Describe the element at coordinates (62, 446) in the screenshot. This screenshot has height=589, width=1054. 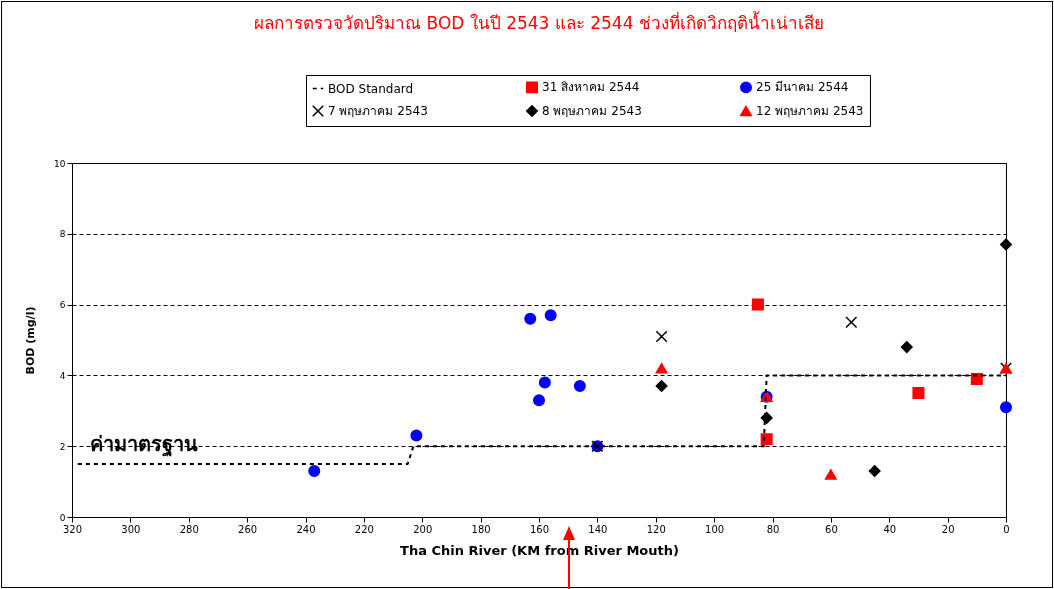
I see `y-tick-label: 2` at that location.